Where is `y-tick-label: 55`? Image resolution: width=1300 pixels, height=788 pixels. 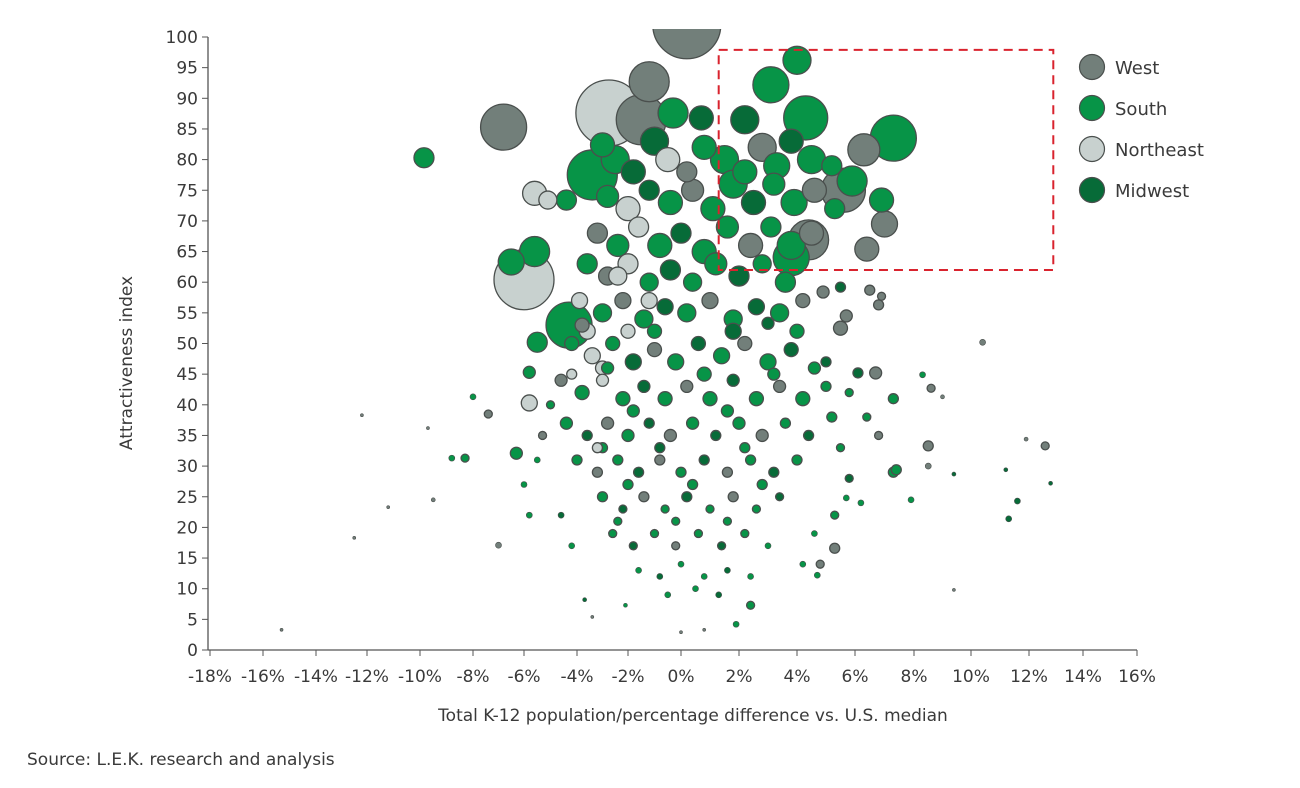
y-tick-label: 55 is located at coordinates (187, 314).